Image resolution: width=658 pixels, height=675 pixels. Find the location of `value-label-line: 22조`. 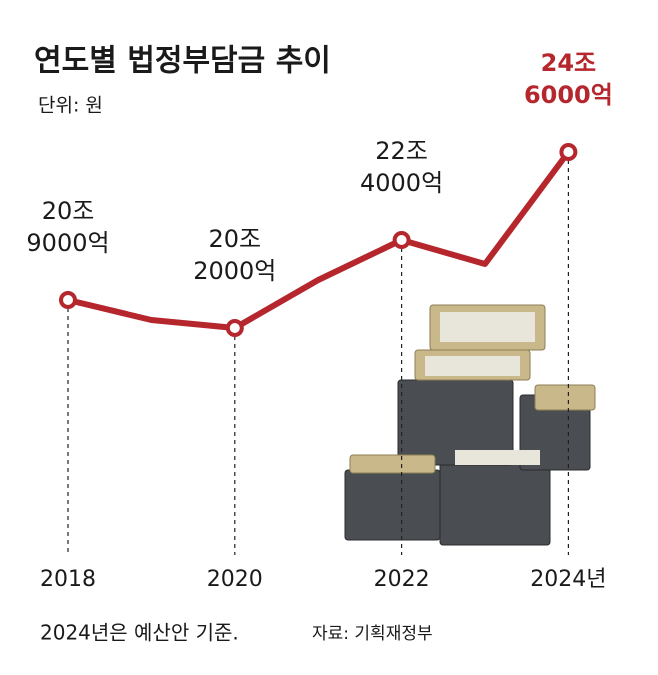

value-label-line: 22조 is located at coordinates (401, 151).